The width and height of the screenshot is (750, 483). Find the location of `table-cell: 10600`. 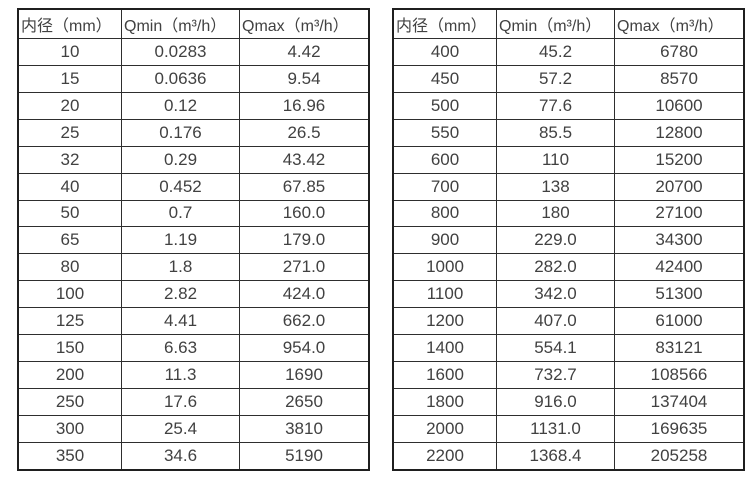

table-cell: 10600 is located at coordinates (679, 105).